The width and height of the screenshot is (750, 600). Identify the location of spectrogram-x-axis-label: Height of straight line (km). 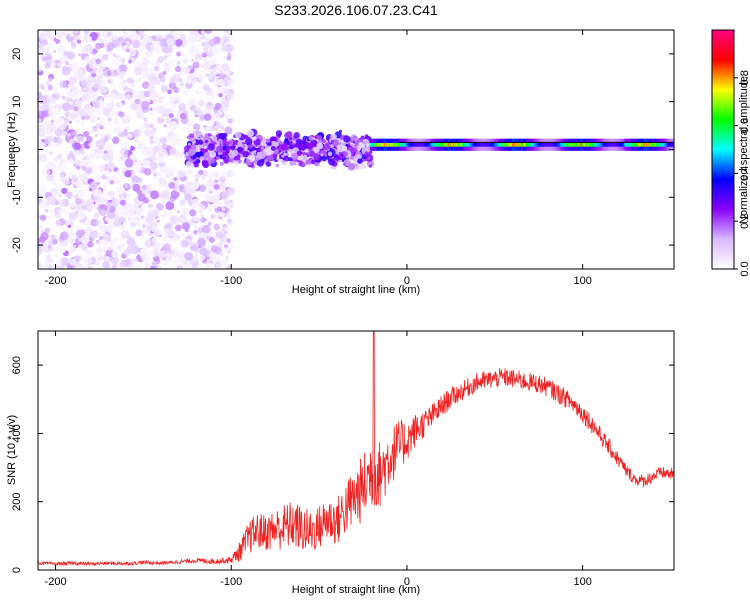
(356, 290).